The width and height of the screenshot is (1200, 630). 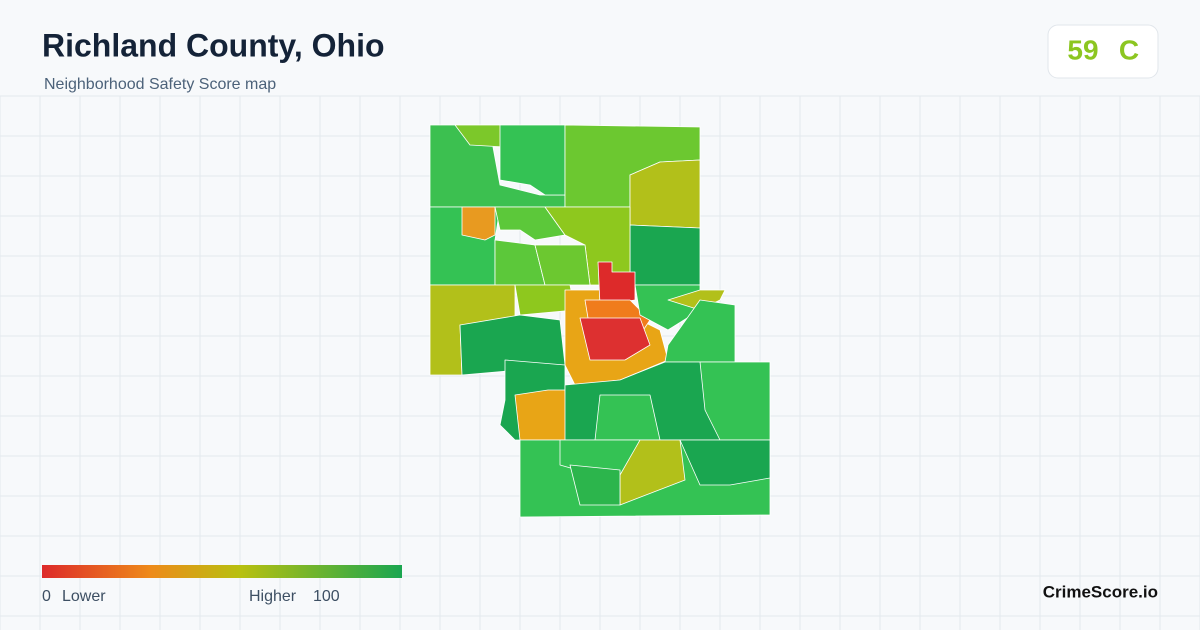 What do you see at coordinates (213, 45) in the screenshot?
I see `title: Richland County, Ohio` at bounding box center [213, 45].